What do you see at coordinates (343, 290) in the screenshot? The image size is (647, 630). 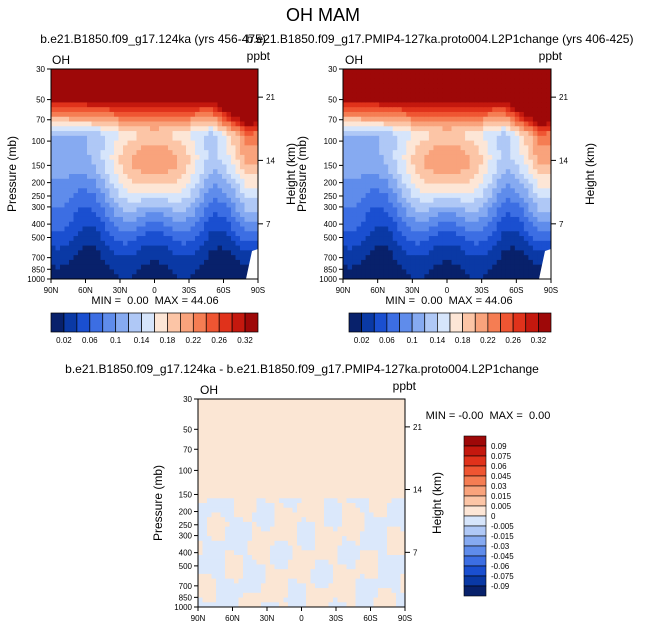 I see `x-tick-label: 90N` at bounding box center [343, 290].